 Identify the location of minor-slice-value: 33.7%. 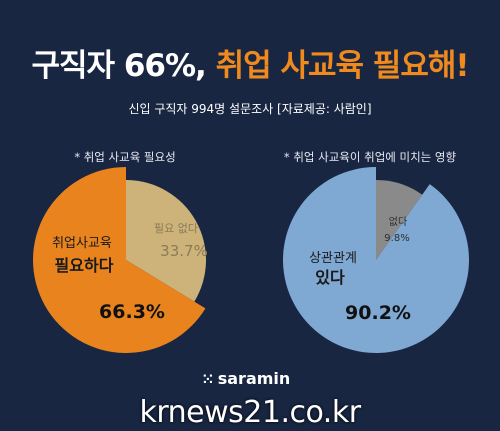
(184, 251).